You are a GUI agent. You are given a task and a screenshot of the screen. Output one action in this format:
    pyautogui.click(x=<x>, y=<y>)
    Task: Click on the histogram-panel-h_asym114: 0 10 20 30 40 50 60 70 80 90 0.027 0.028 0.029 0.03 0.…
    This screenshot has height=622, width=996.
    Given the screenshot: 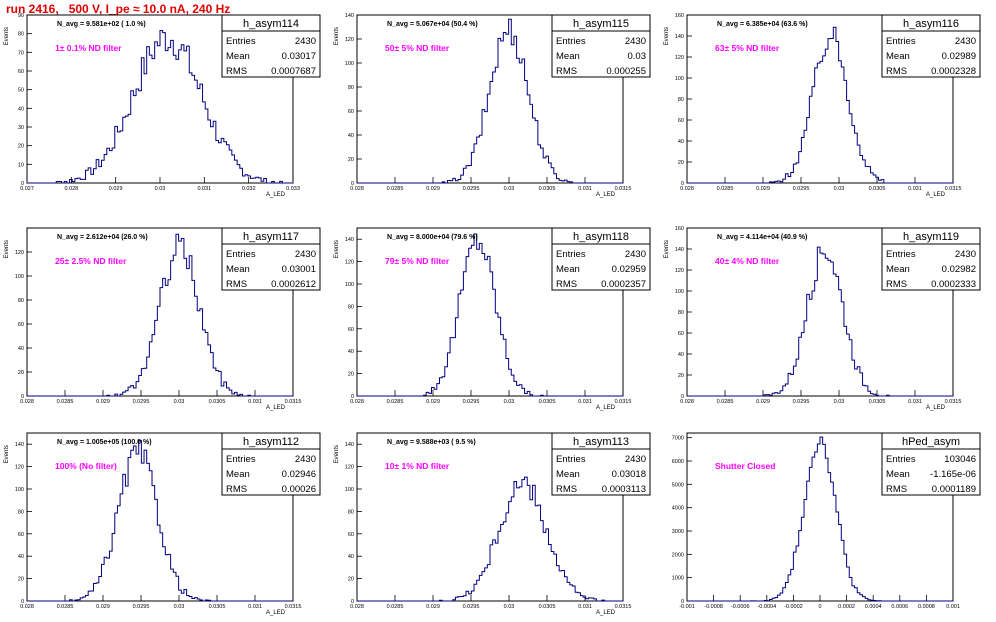 What is the action you would take?
    pyautogui.click(x=162, y=105)
    